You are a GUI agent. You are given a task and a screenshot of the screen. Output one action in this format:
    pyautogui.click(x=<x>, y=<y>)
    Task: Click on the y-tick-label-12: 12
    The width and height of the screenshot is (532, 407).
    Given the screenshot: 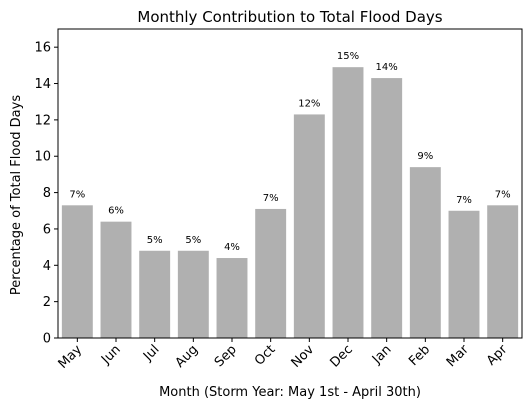 What is the action you would take?
    pyautogui.click(x=42, y=120)
    